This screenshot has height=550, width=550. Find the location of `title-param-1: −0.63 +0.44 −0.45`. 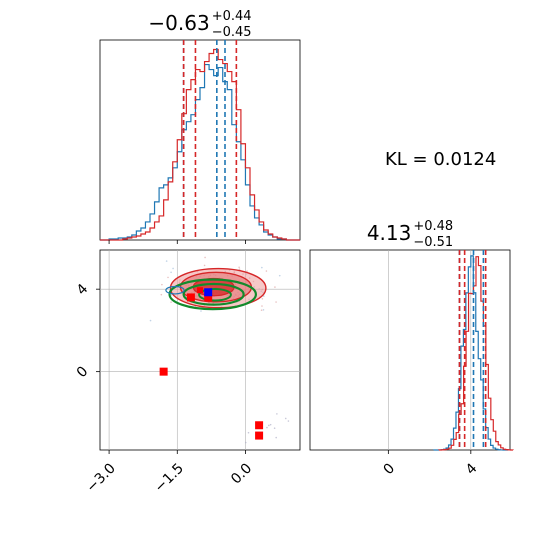

title-param-1: −0.63 +0.44 −0.45 is located at coordinates (199, 24).